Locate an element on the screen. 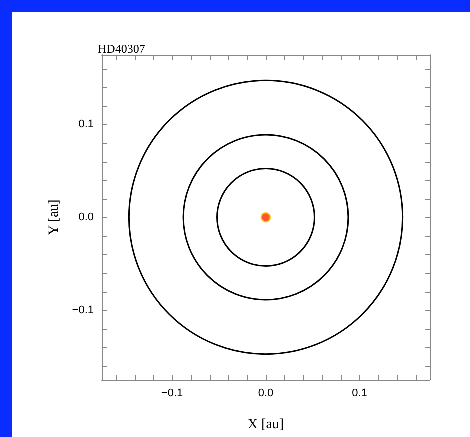  chart-title: HD40307 is located at coordinates (122, 49).